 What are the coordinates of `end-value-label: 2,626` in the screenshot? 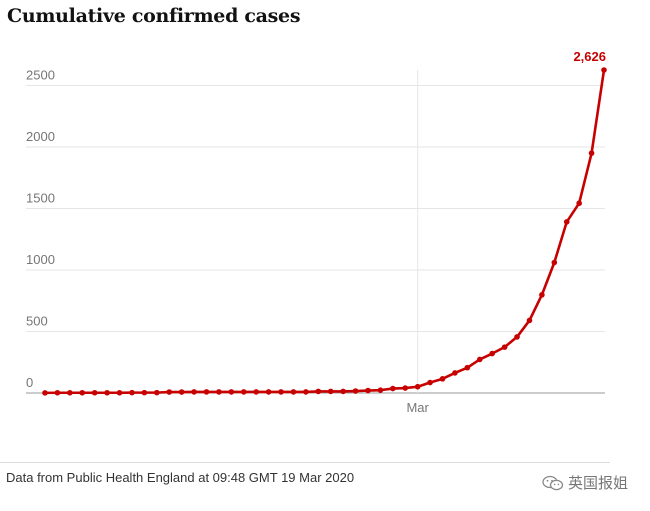 It's located at (589, 56).